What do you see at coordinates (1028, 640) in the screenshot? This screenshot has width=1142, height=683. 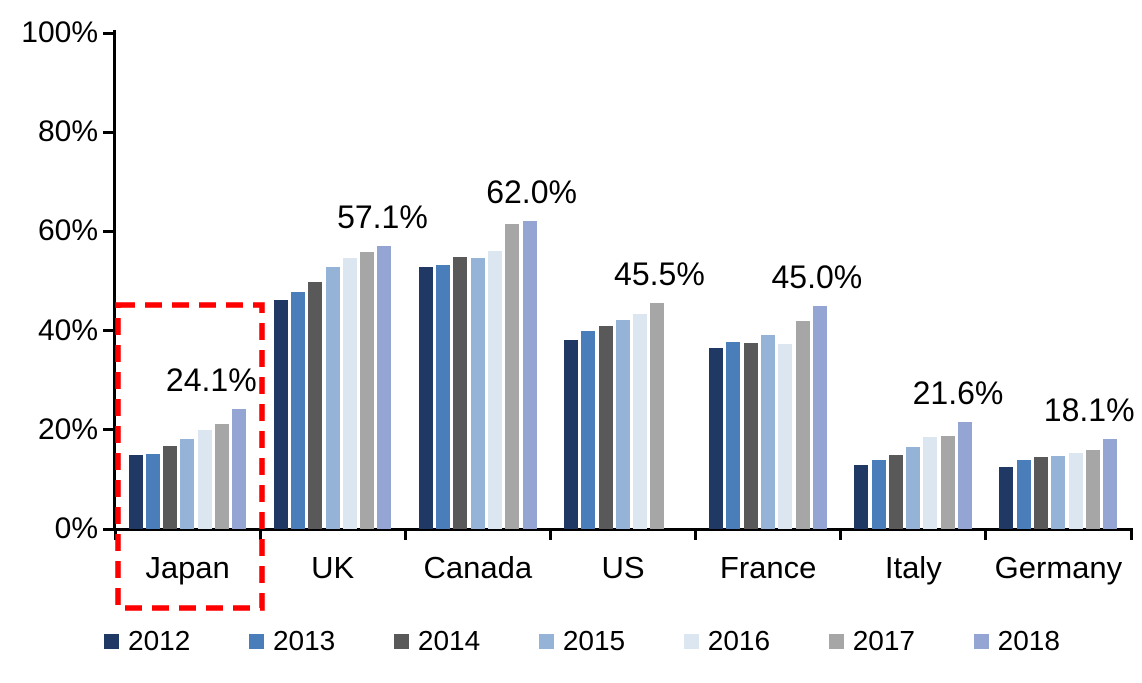 I see `legend-label-2018: 2018` at bounding box center [1028, 640].